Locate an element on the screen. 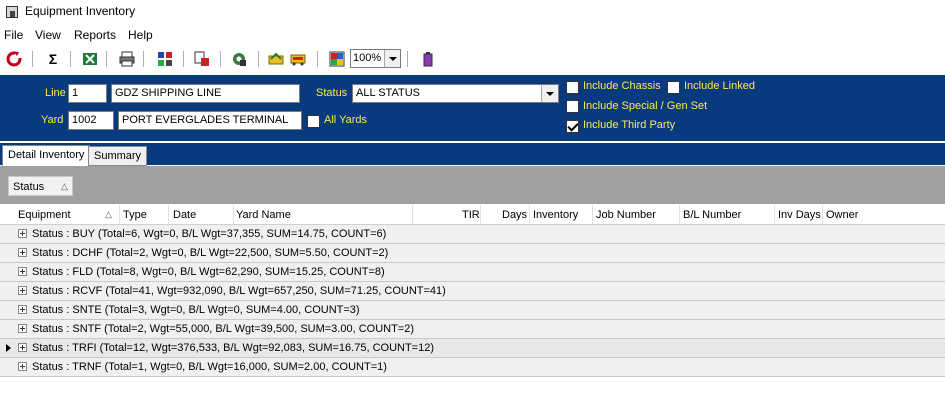 Image resolution: width=945 pixels, height=415 pixels. column-tir: TIR is located at coordinates (471, 215).